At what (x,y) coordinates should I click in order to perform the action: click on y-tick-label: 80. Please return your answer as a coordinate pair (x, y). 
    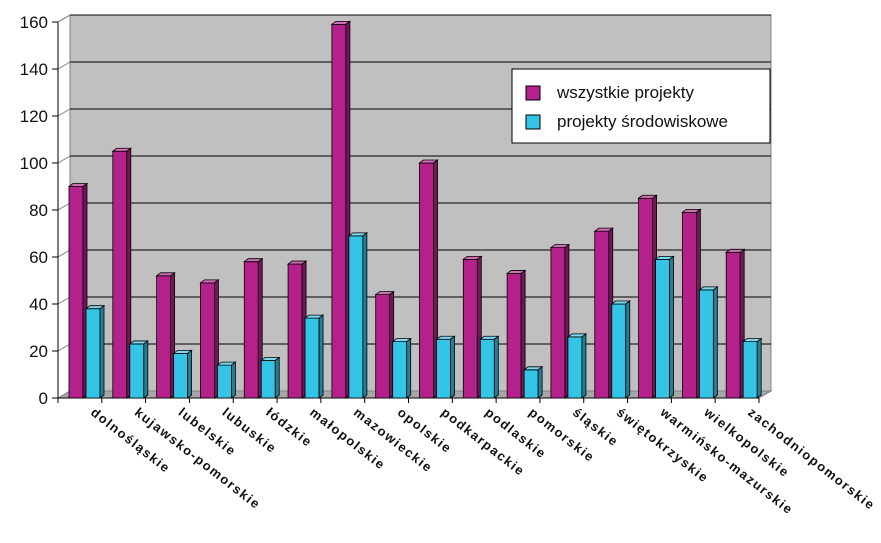
    Looking at the image, I should click on (38, 210).